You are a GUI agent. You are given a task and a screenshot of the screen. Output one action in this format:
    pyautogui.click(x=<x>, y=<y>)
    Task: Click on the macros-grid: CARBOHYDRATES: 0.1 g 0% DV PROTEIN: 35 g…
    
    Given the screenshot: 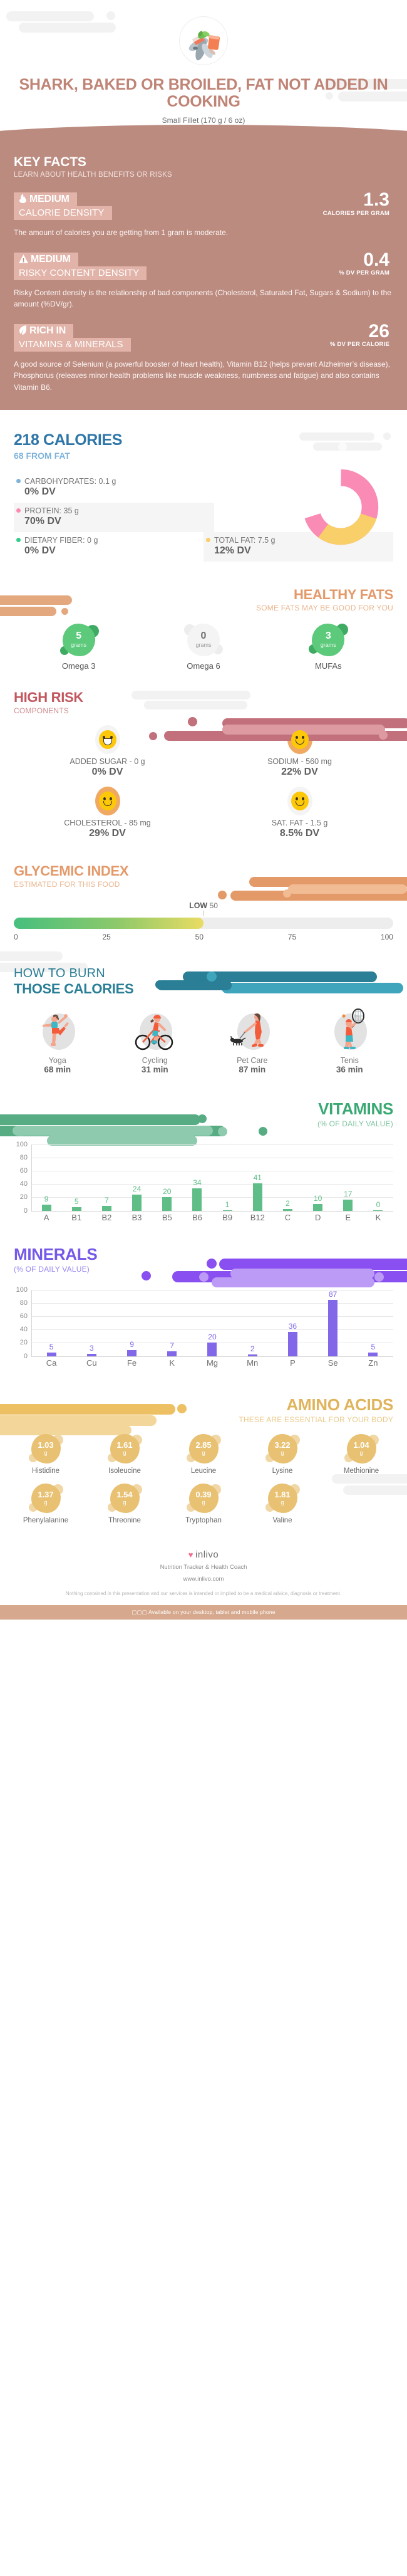 What is the action you would take?
    pyautogui.click(x=203, y=515)
    